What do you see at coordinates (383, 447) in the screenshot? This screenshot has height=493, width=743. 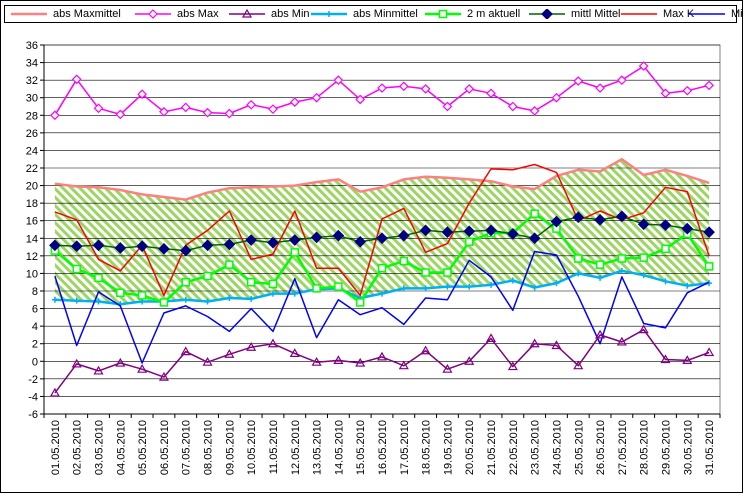 I see `x-tick-label: 16.05.2010` at bounding box center [383, 447].